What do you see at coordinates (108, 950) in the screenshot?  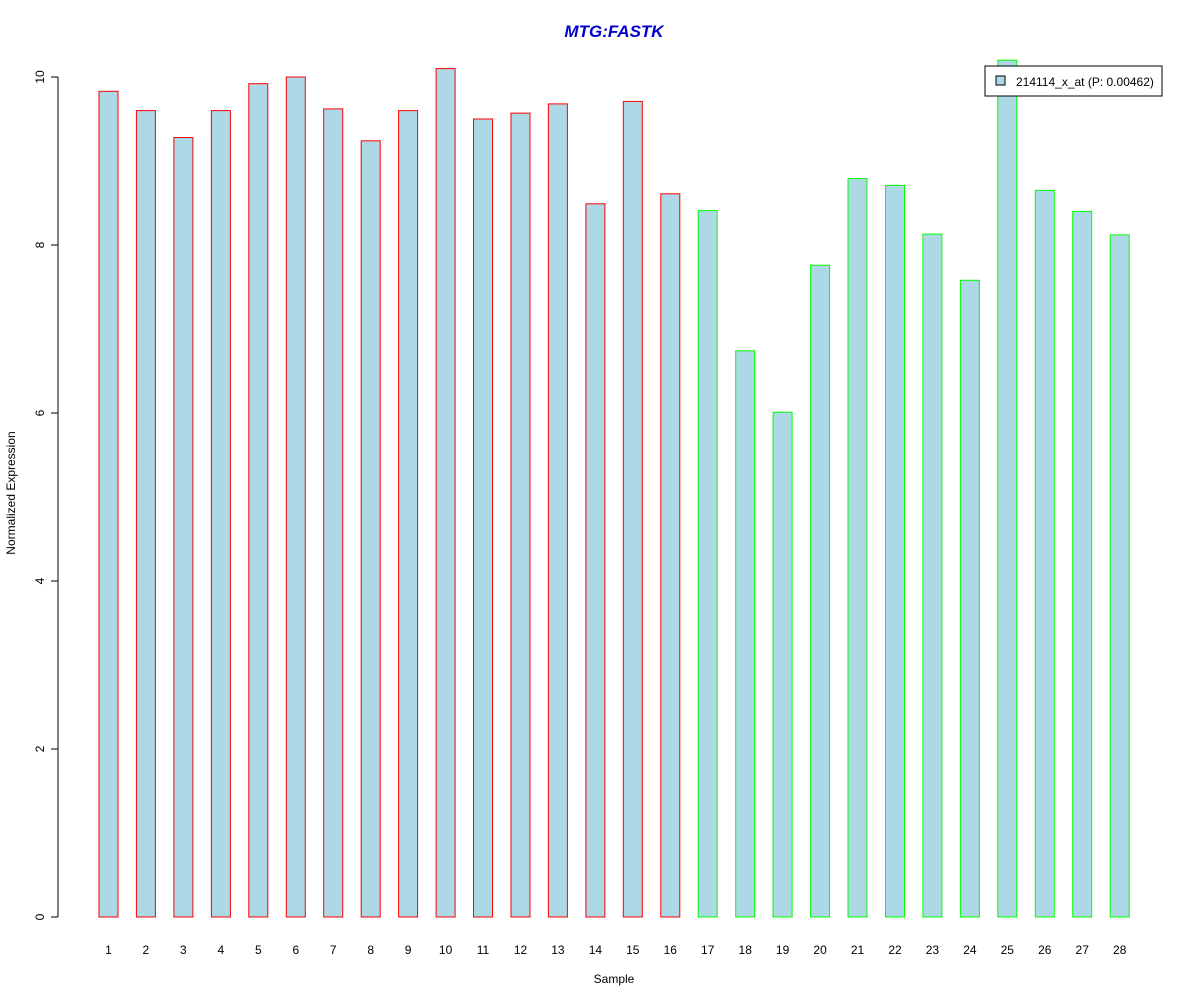 I see `x-tick-label: 1` at bounding box center [108, 950].